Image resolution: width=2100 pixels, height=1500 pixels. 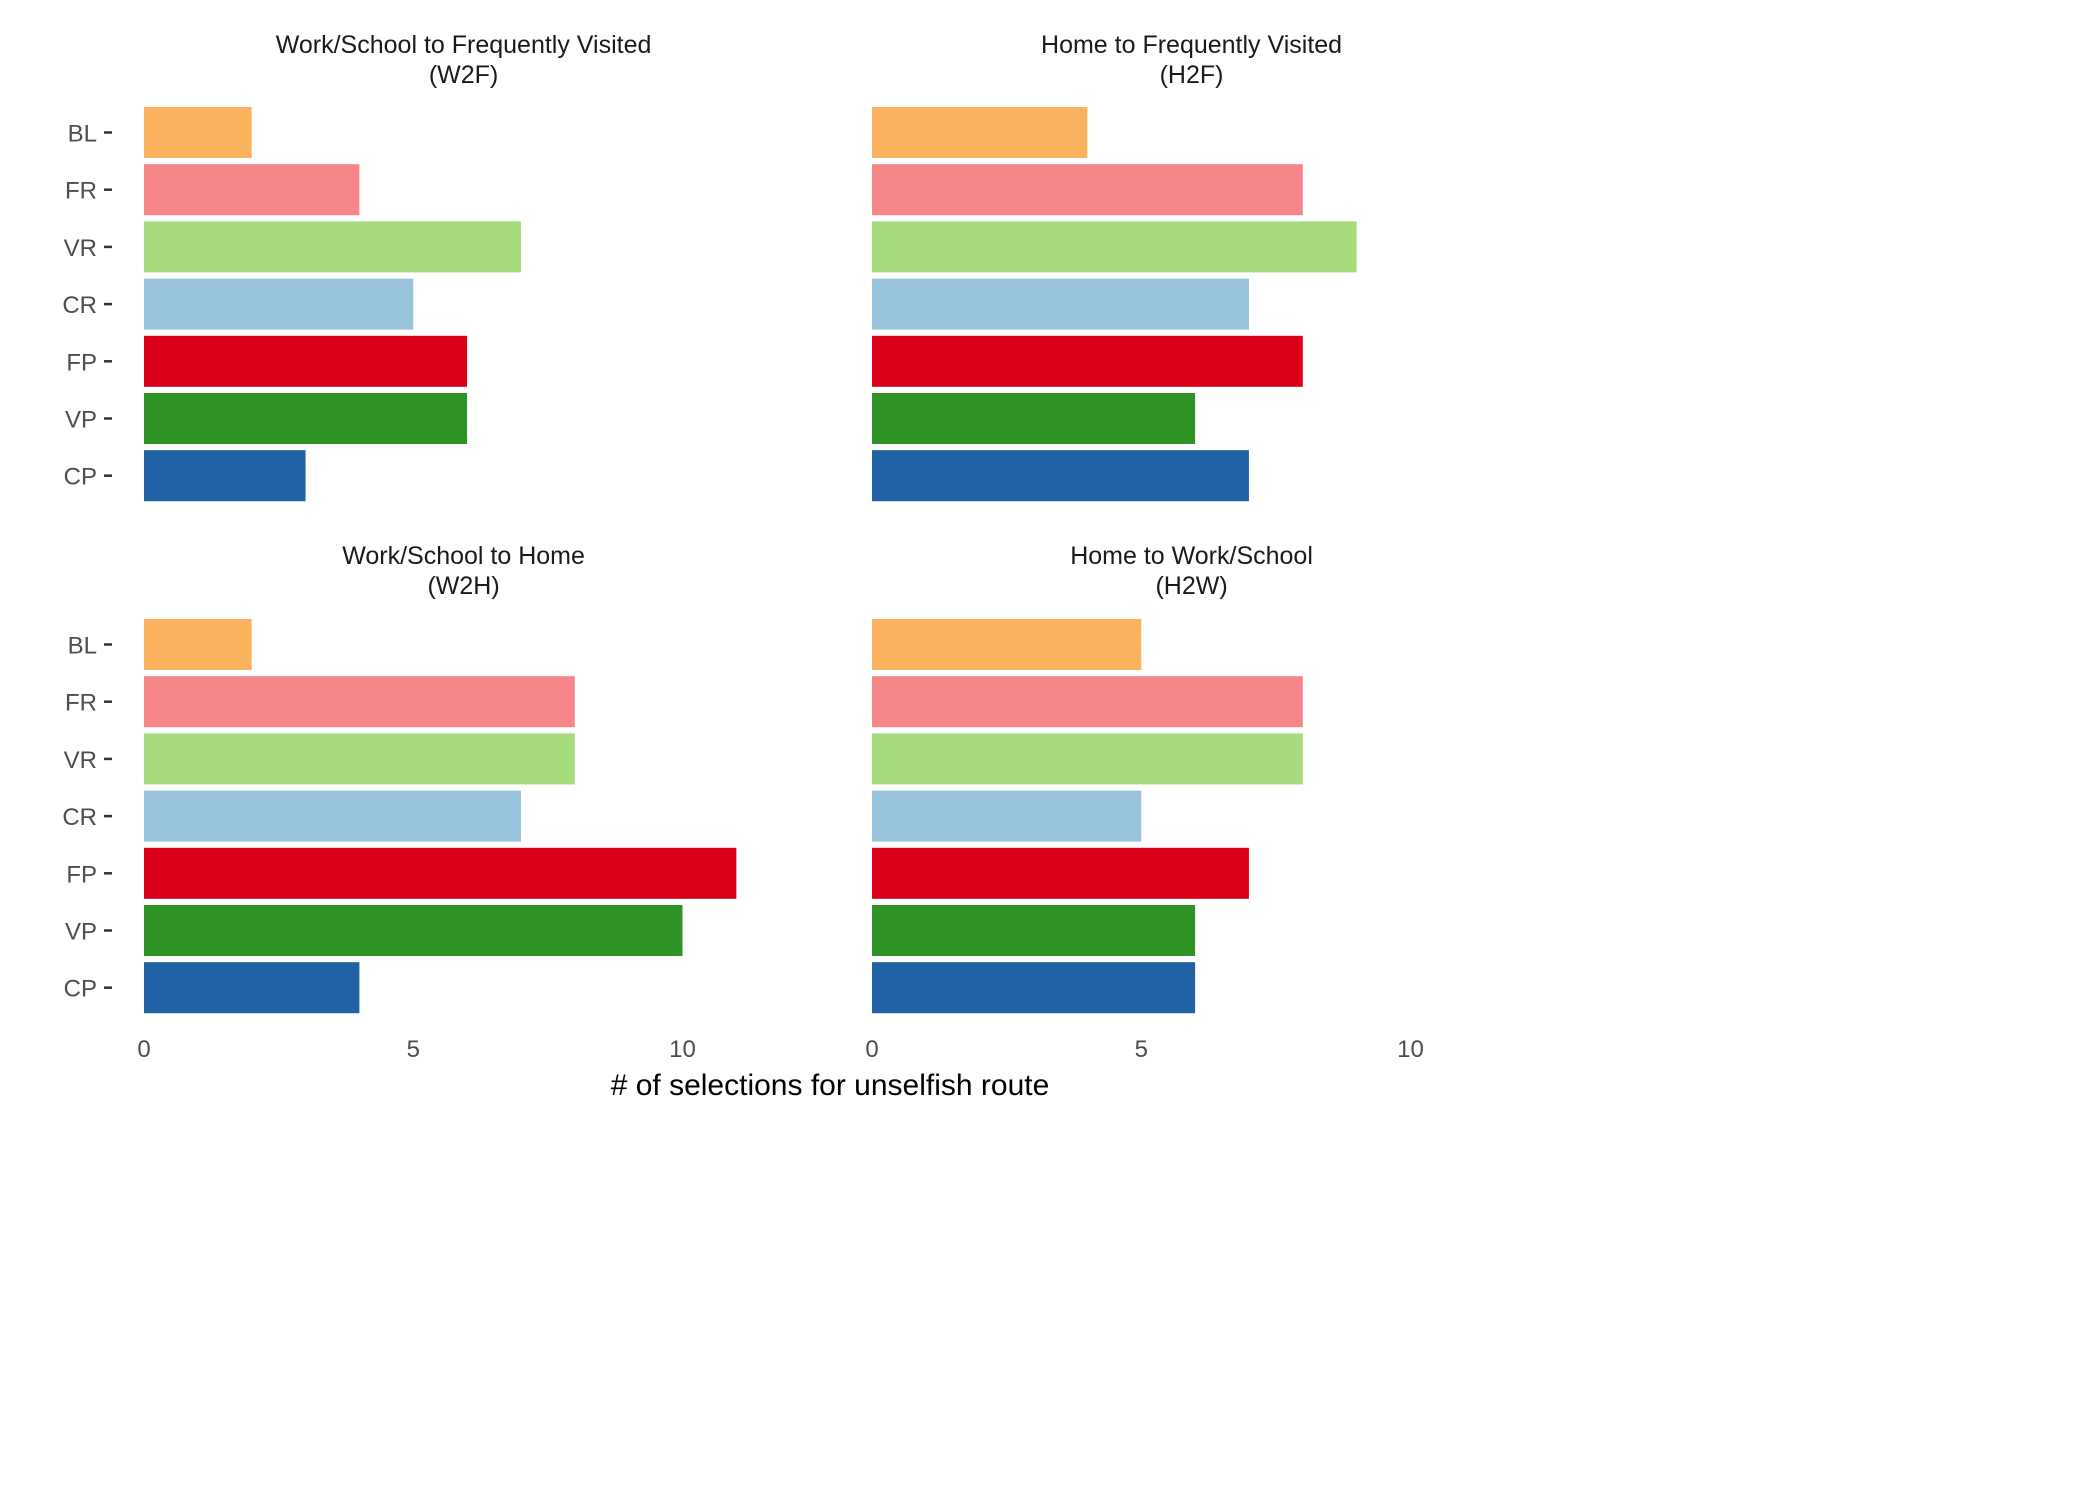 I want to click on panel-subtitle: (W2H), so click(x=463, y=586).